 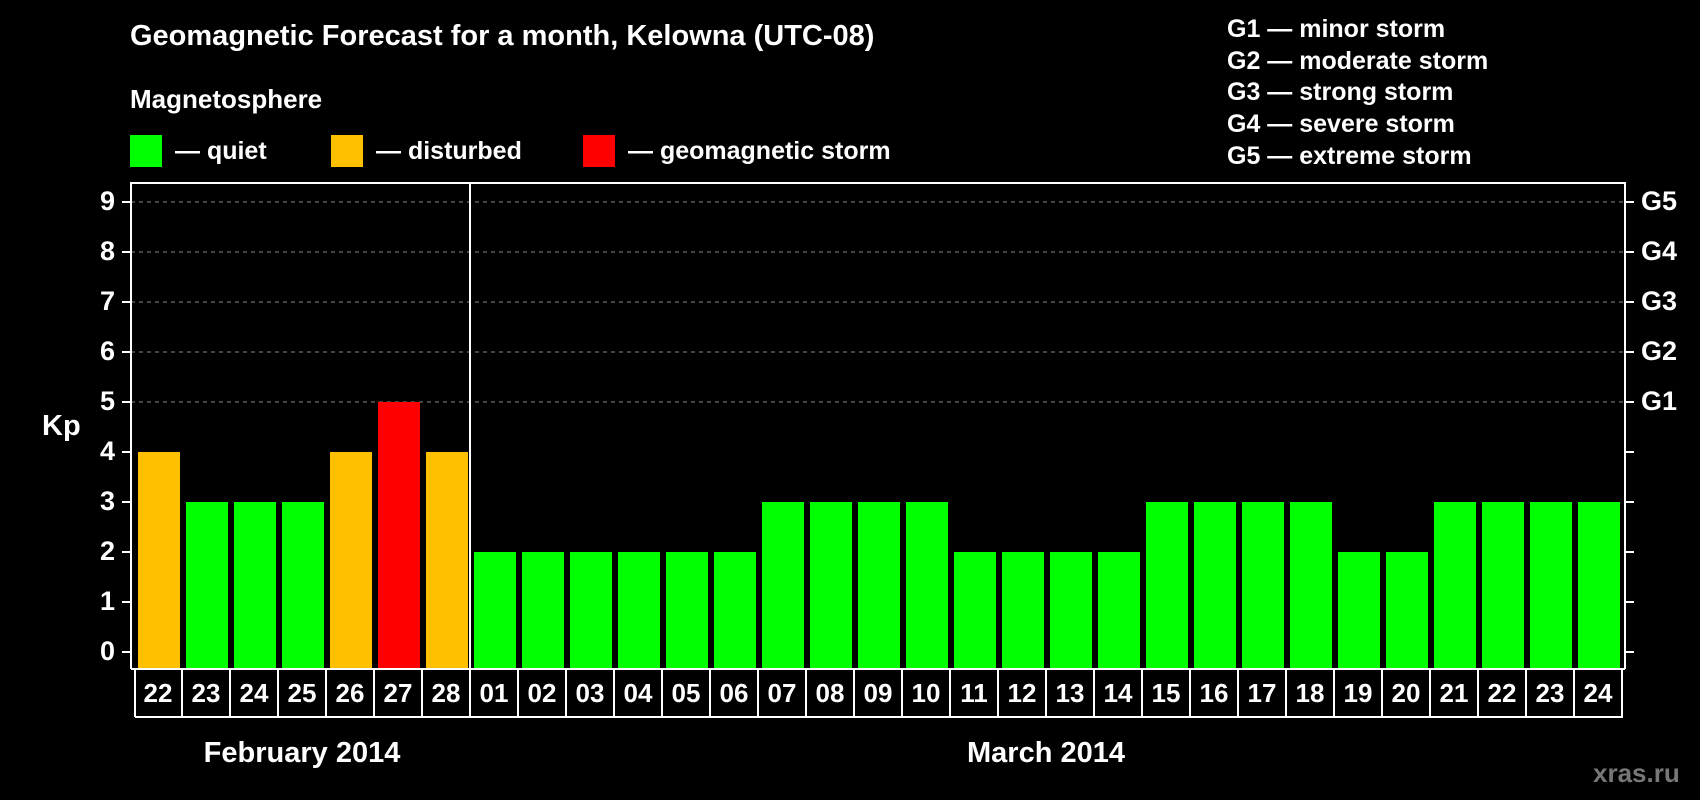 What do you see at coordinates (1336, 29) in the screenshot?
I see `g-legend-item: G1 — minor storm` at bounding box center [1336, 29].